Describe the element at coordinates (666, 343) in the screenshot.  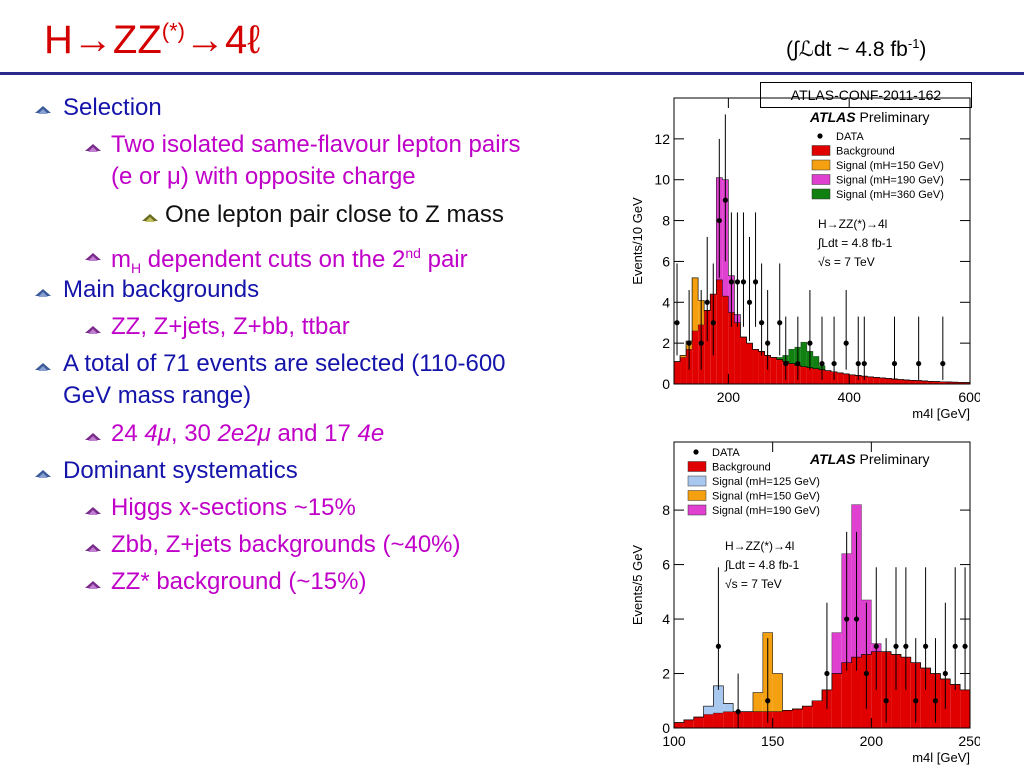
I see `y-tick-label: 2` at that location.